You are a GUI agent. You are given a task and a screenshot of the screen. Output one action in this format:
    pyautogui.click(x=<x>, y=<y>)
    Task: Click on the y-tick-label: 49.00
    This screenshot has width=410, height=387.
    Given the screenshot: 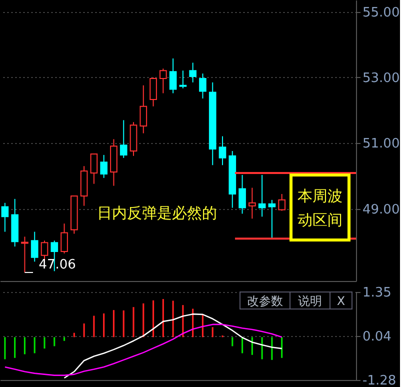 What is the action you would take?
    pyautogui.click(x=381, y=210)
    